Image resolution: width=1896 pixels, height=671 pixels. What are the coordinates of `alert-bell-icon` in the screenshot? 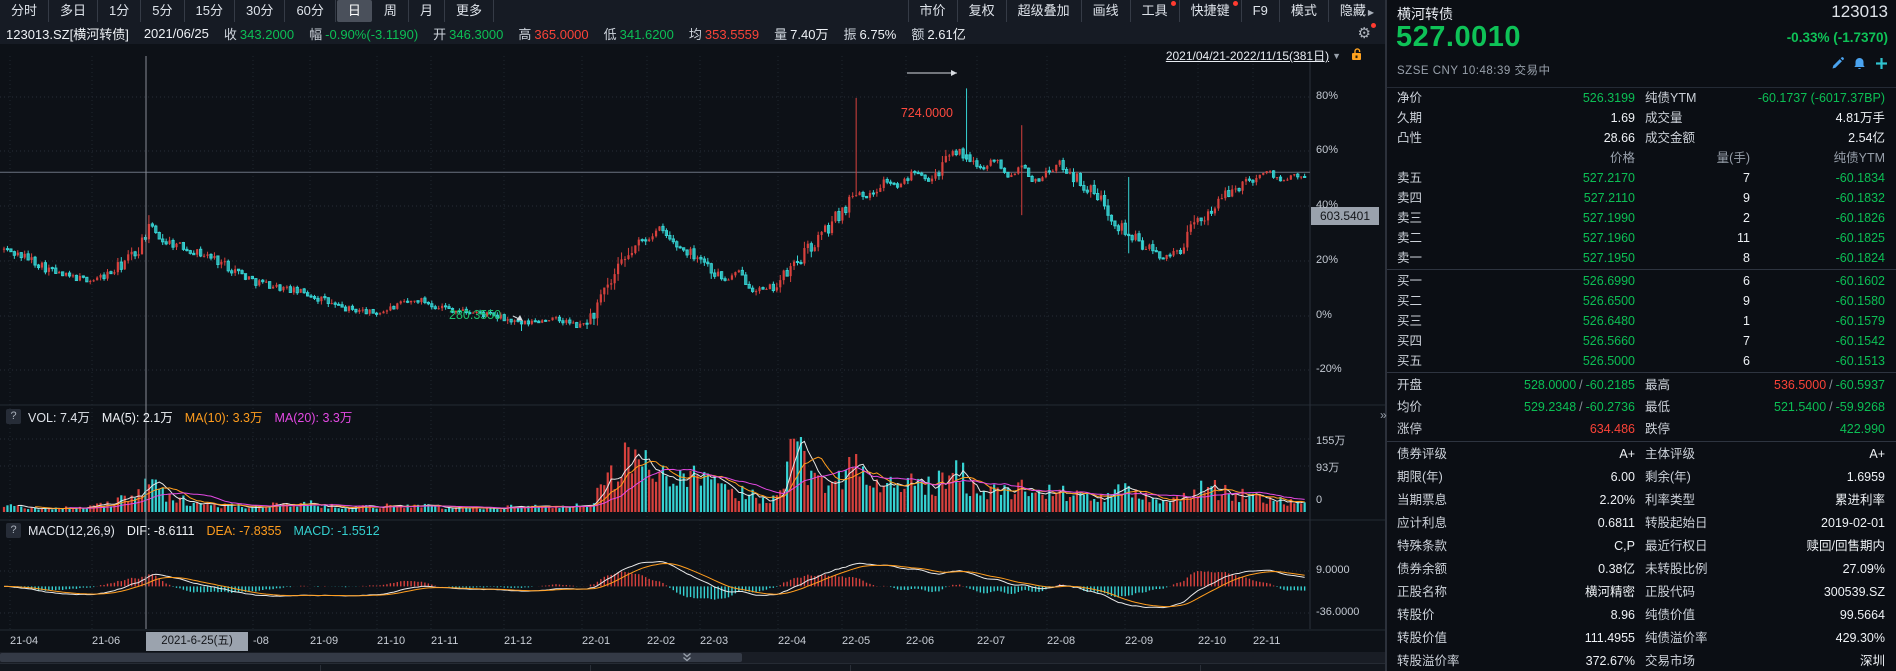 It's located at (1859, 63).